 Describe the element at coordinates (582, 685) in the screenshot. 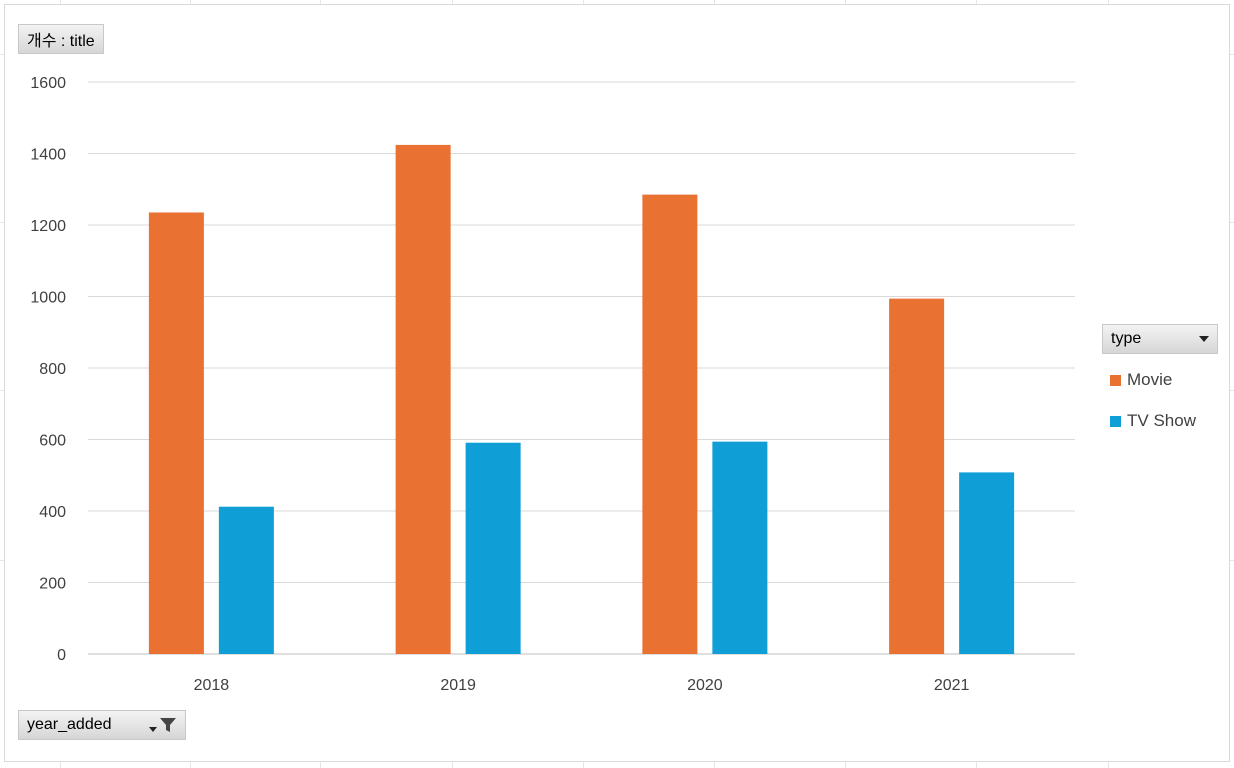

I see `x-axis-ticks: 2018 2019 2020 2021` at that location.